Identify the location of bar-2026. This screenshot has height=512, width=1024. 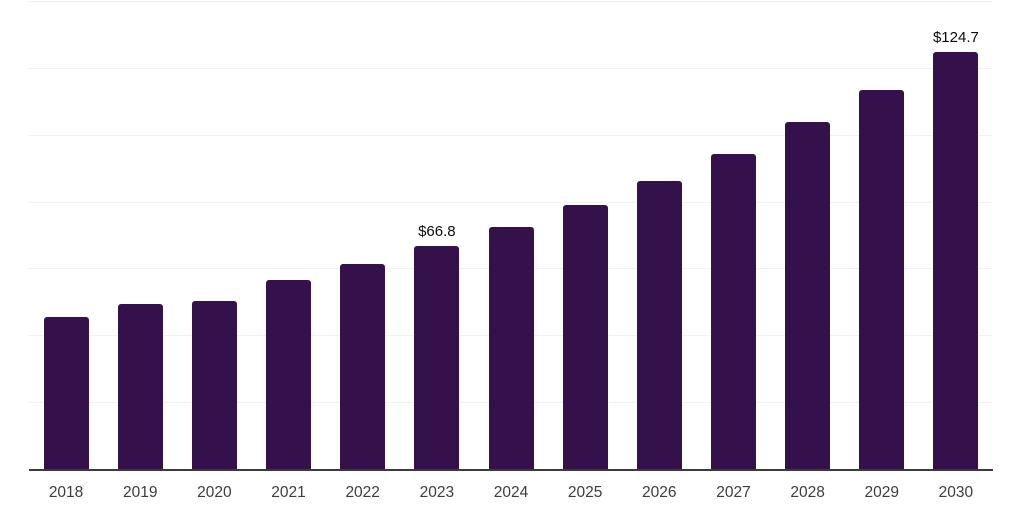
(659, 324).